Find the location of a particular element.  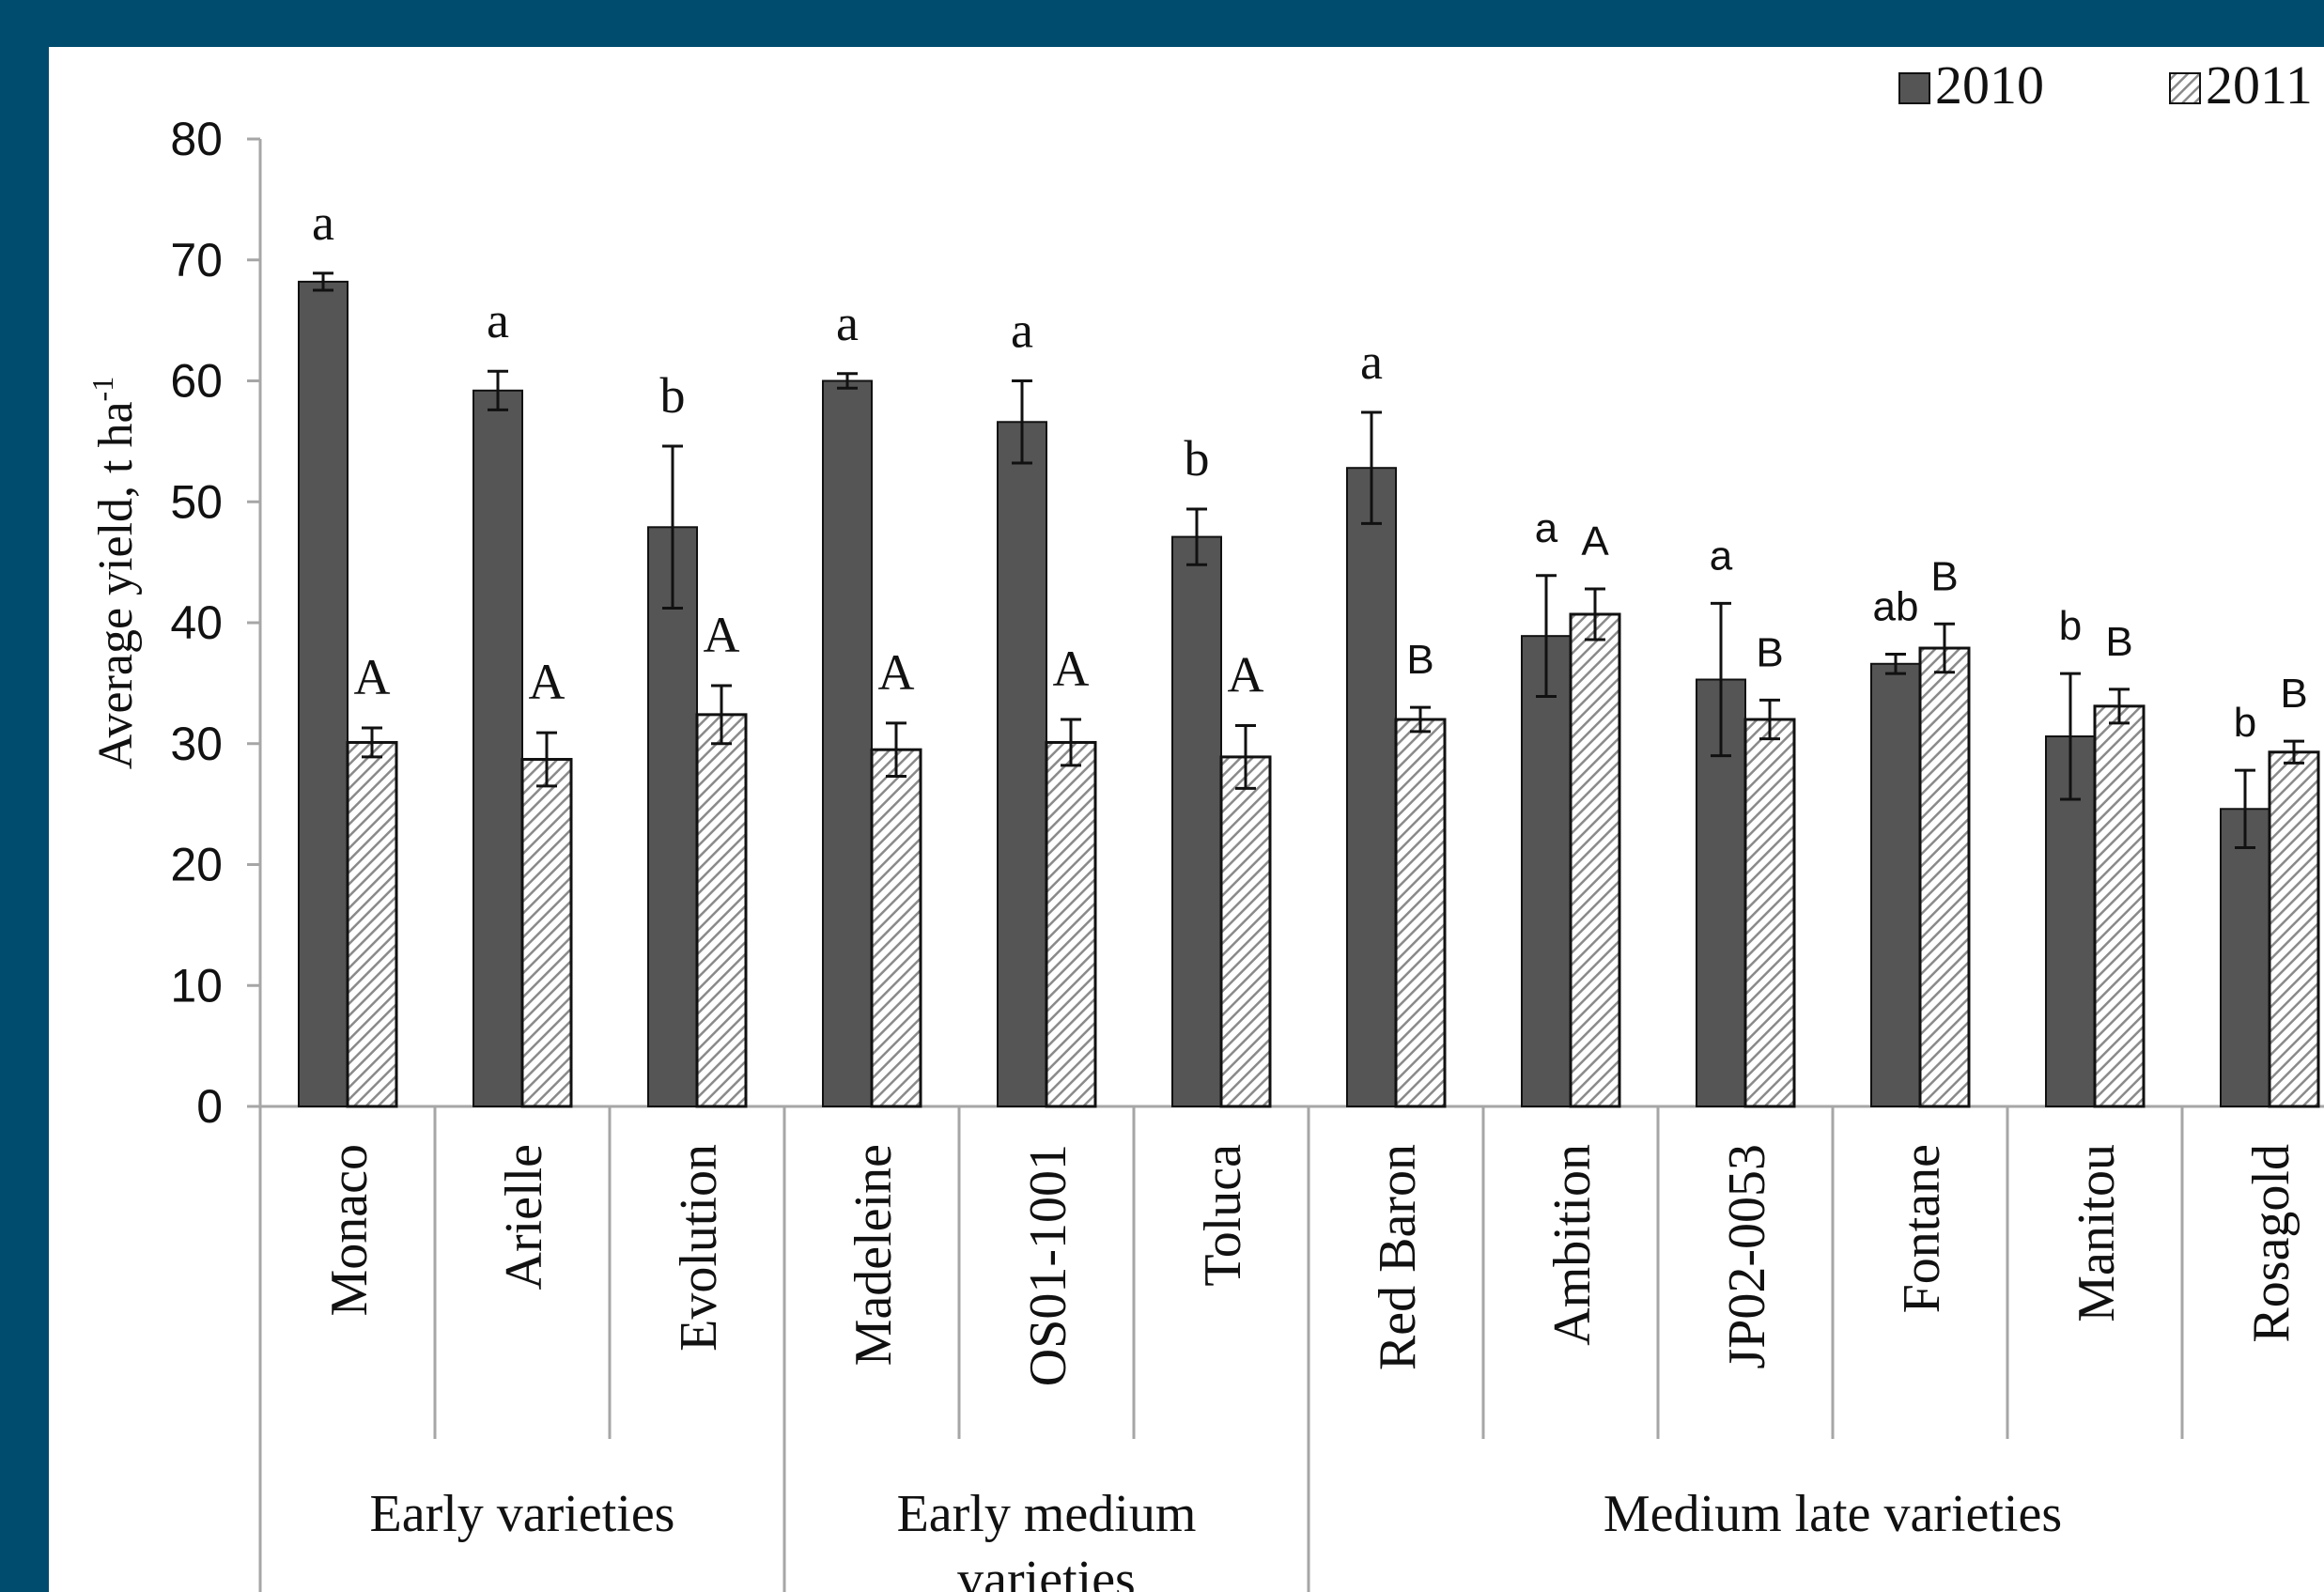

significance-letter-2010: ab is located at coordinates (1896, 606).